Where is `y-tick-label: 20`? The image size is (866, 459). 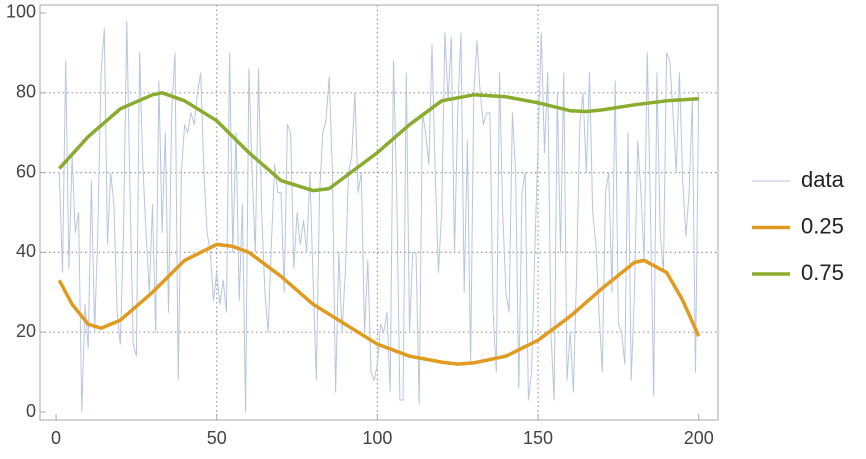
y-tick-label: 20 is located at coordinates (26, 331).